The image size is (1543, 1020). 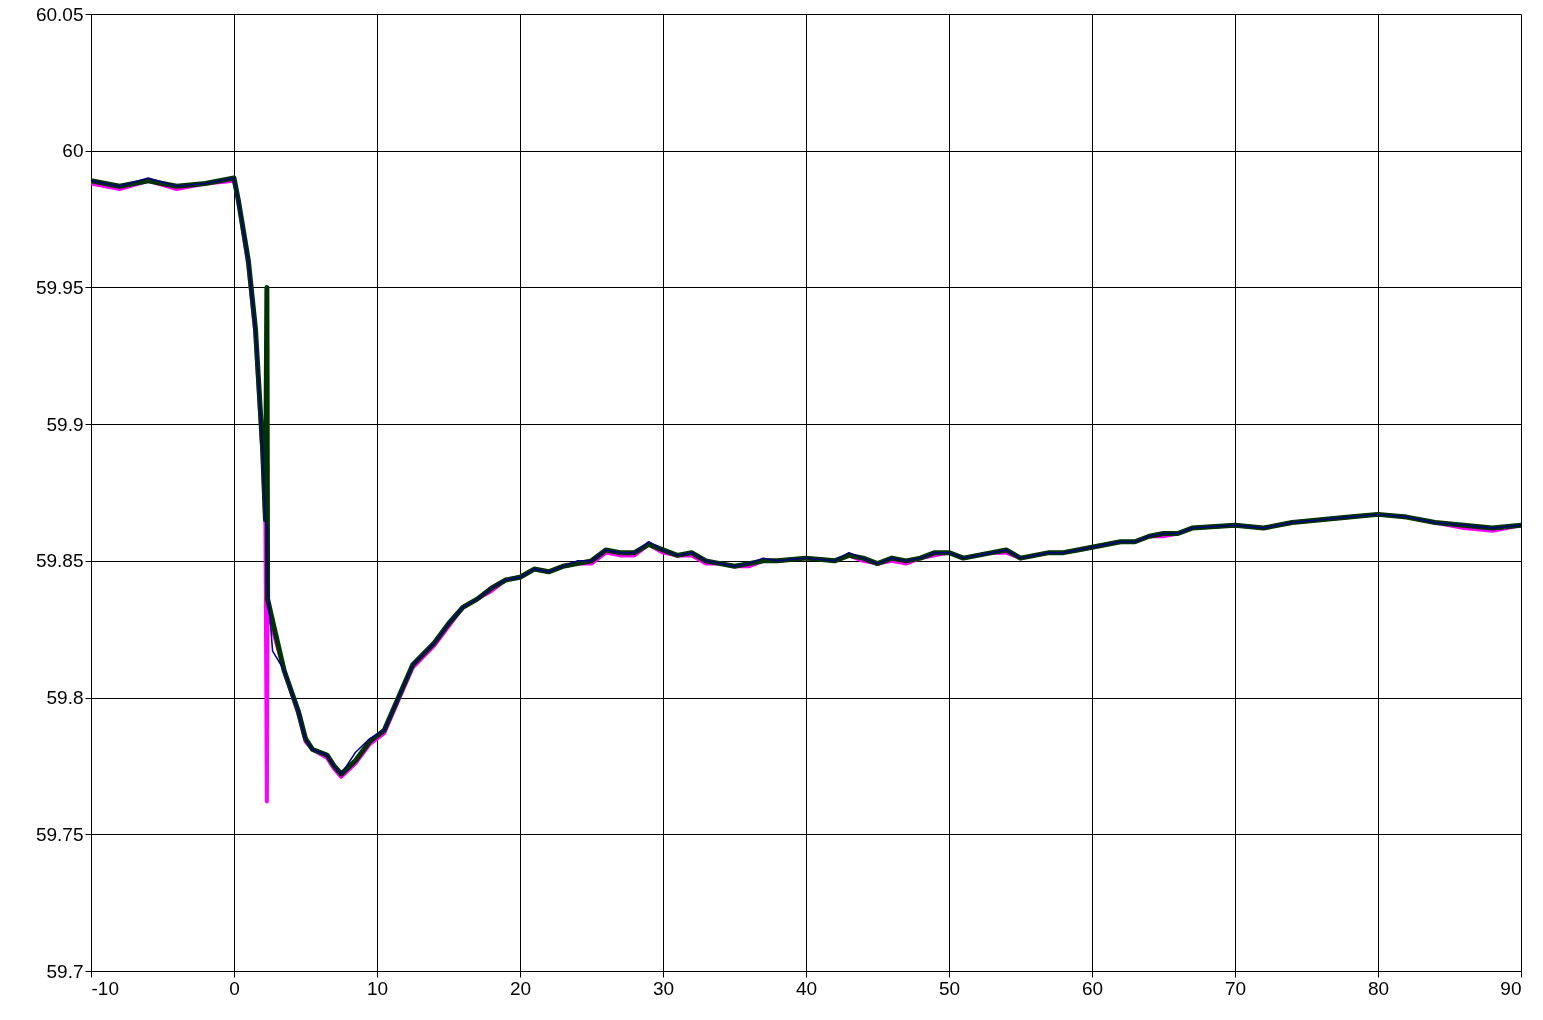 I want to click on x-tick-label: 0, so click(x=234, y=988).